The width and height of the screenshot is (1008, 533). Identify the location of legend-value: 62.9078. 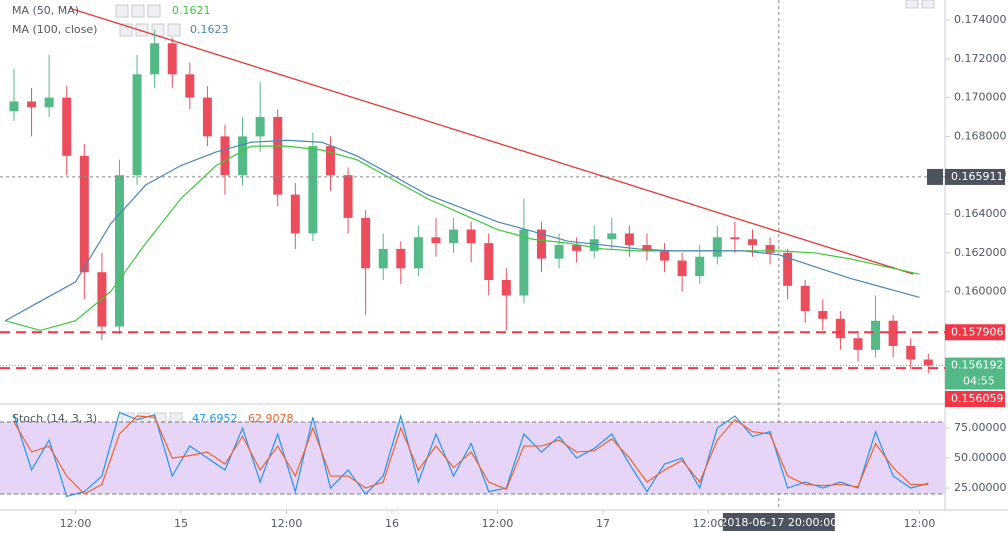
(271, 418).